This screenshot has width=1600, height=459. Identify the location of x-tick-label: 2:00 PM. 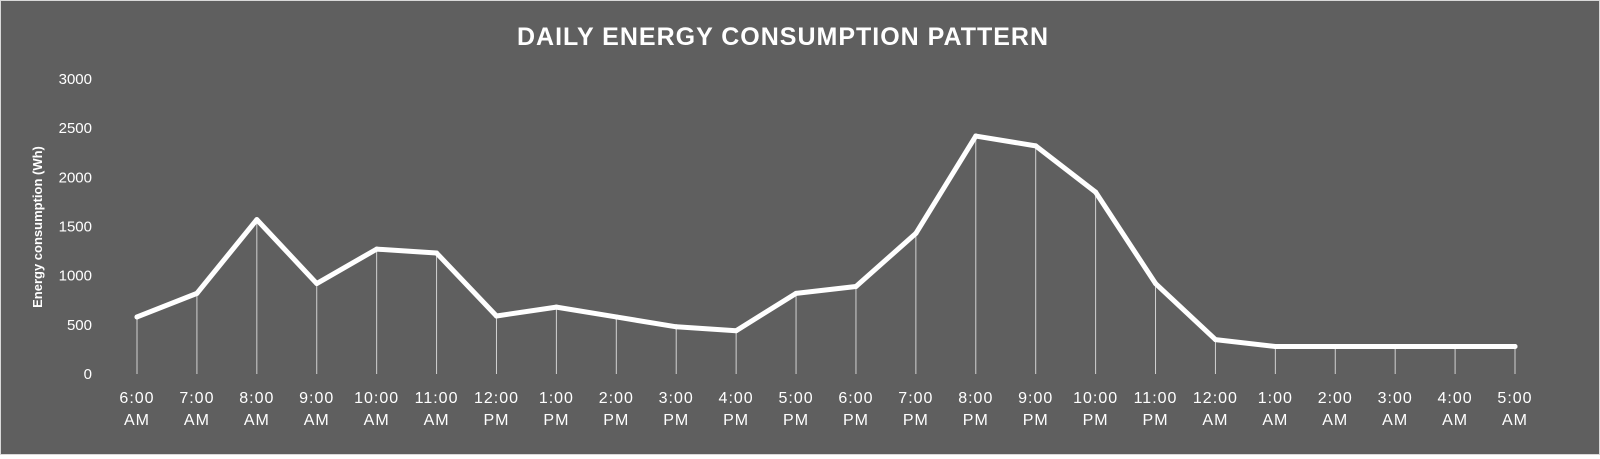
(616, 409).